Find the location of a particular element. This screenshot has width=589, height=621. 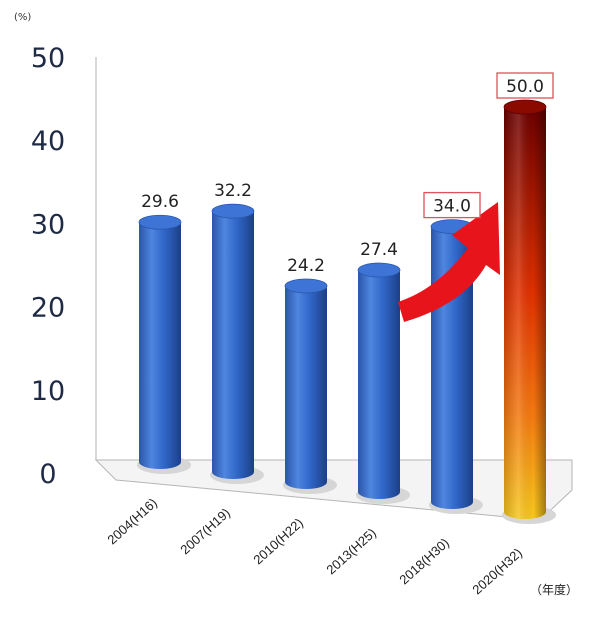

category-label: 2010(H22) is located at coordinates (278, 541).